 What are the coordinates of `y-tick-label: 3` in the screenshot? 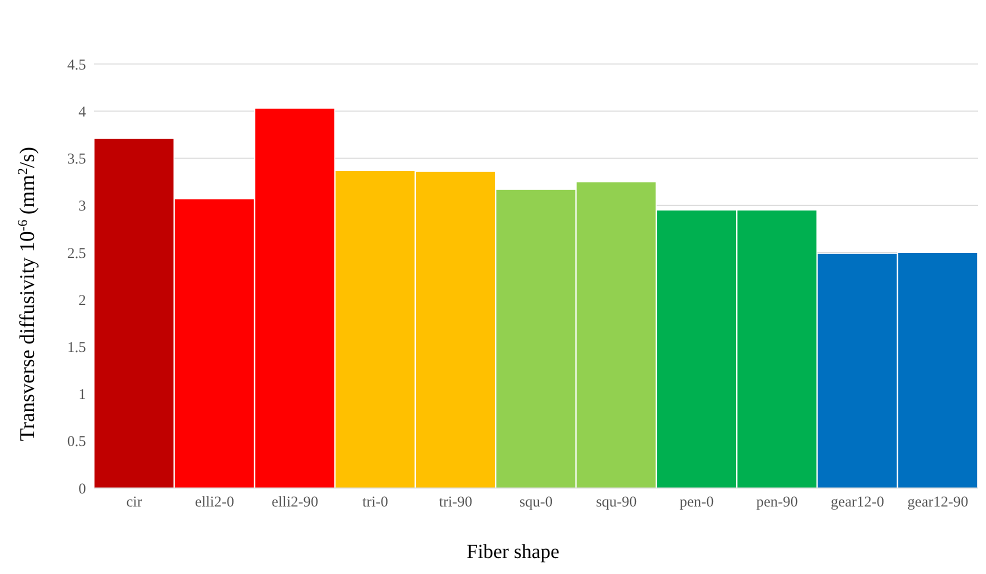 It's located at (82, 206).